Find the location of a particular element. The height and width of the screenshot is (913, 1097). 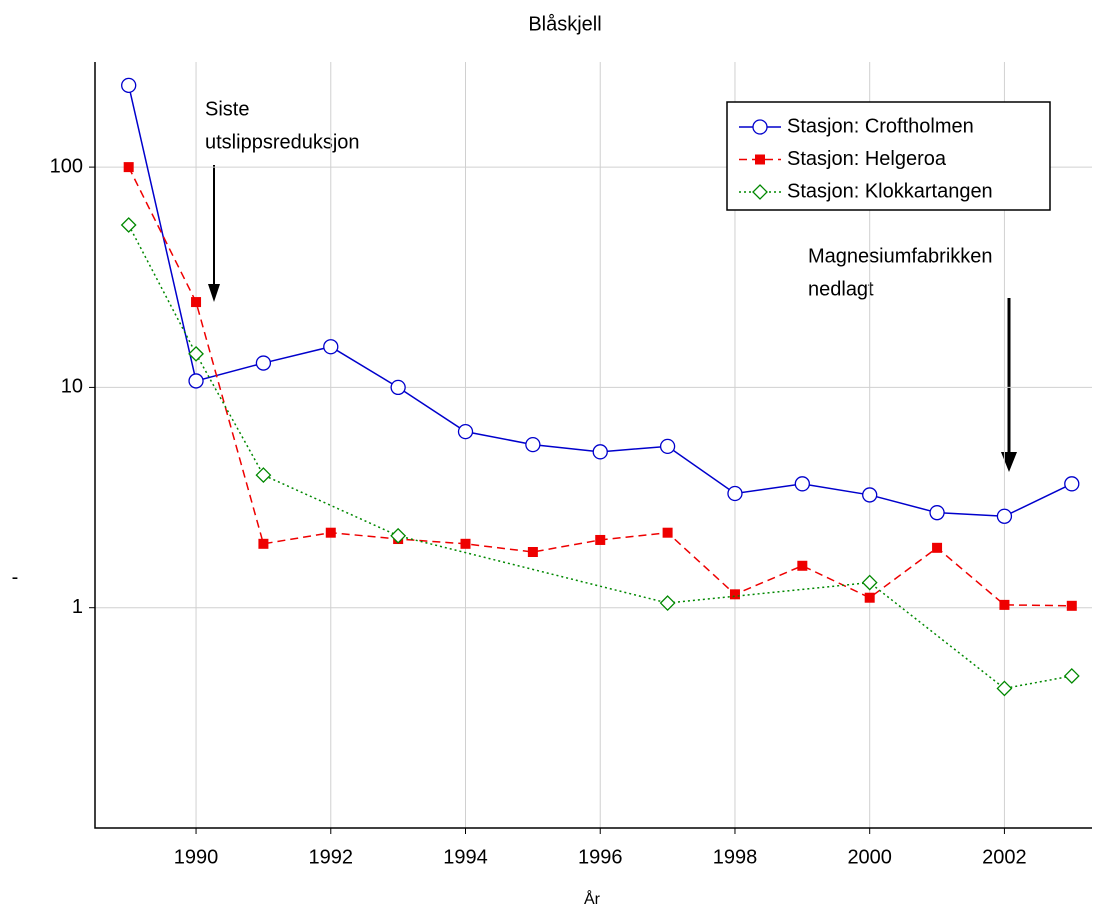

annotation: Magnesiumfabrikken is located at coordinates (900, 256).